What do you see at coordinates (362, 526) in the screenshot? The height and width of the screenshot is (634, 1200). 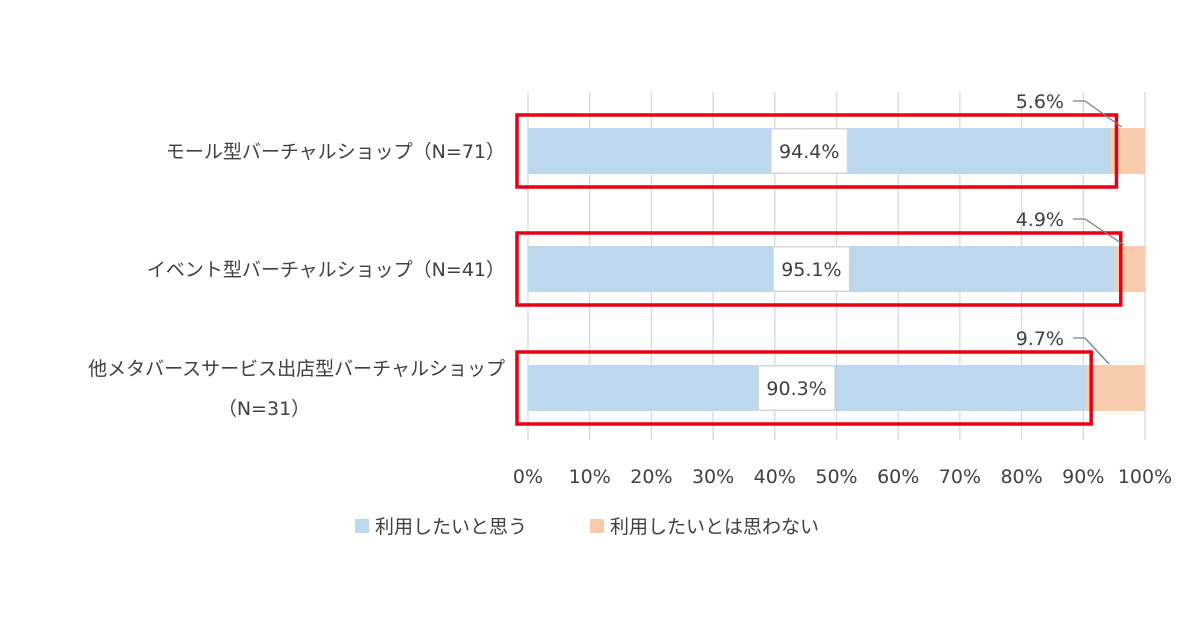 I see `legend-swatch-positive` at bounding box center [362, 526].